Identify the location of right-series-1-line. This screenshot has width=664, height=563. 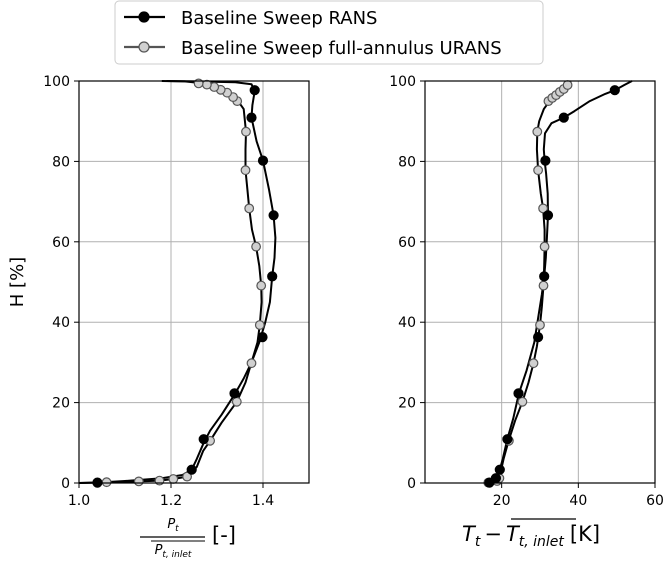
(528, 282).